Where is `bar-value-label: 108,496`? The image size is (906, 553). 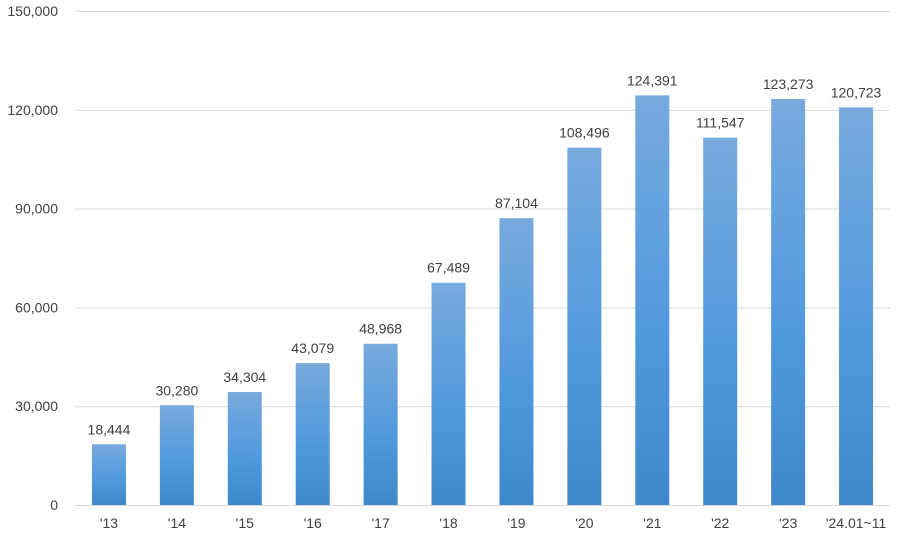 bar-value-label: 108,496 is located at coordinates (584, 133).